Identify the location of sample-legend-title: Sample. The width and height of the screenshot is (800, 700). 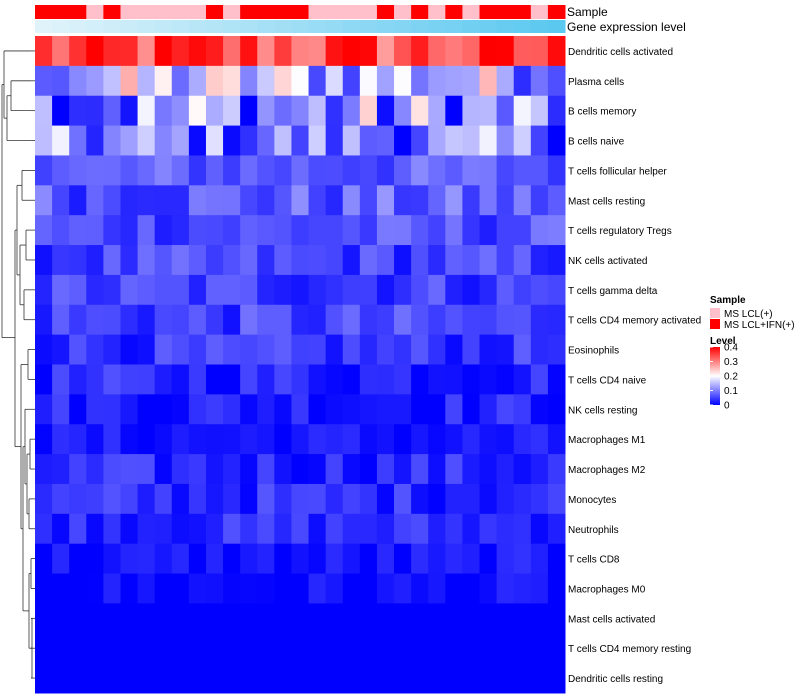
(728, 300).